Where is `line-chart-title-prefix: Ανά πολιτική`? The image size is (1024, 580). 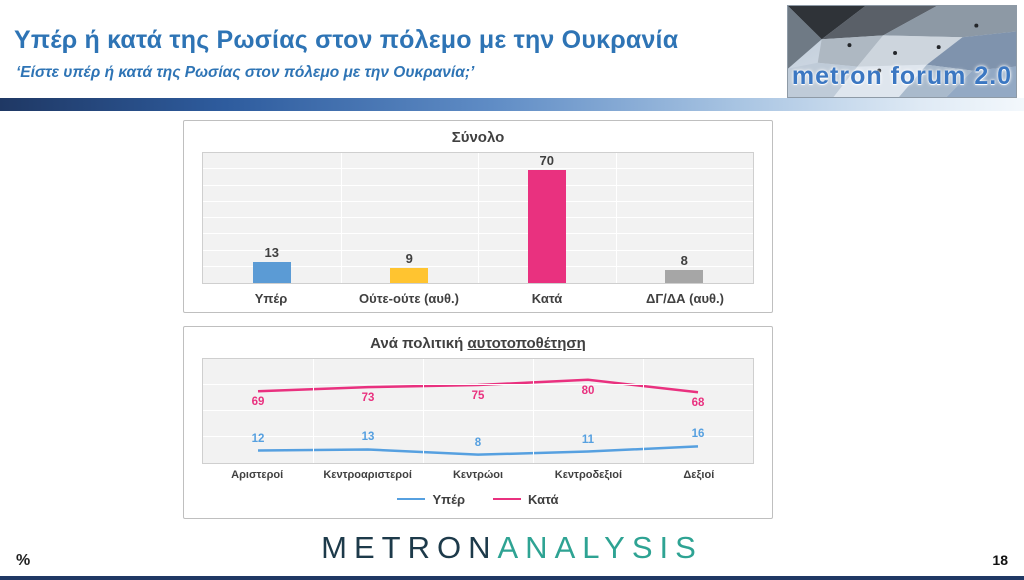 line-chart-title-prefix: Ανά πολιτική is located at coordinates (419, 343).